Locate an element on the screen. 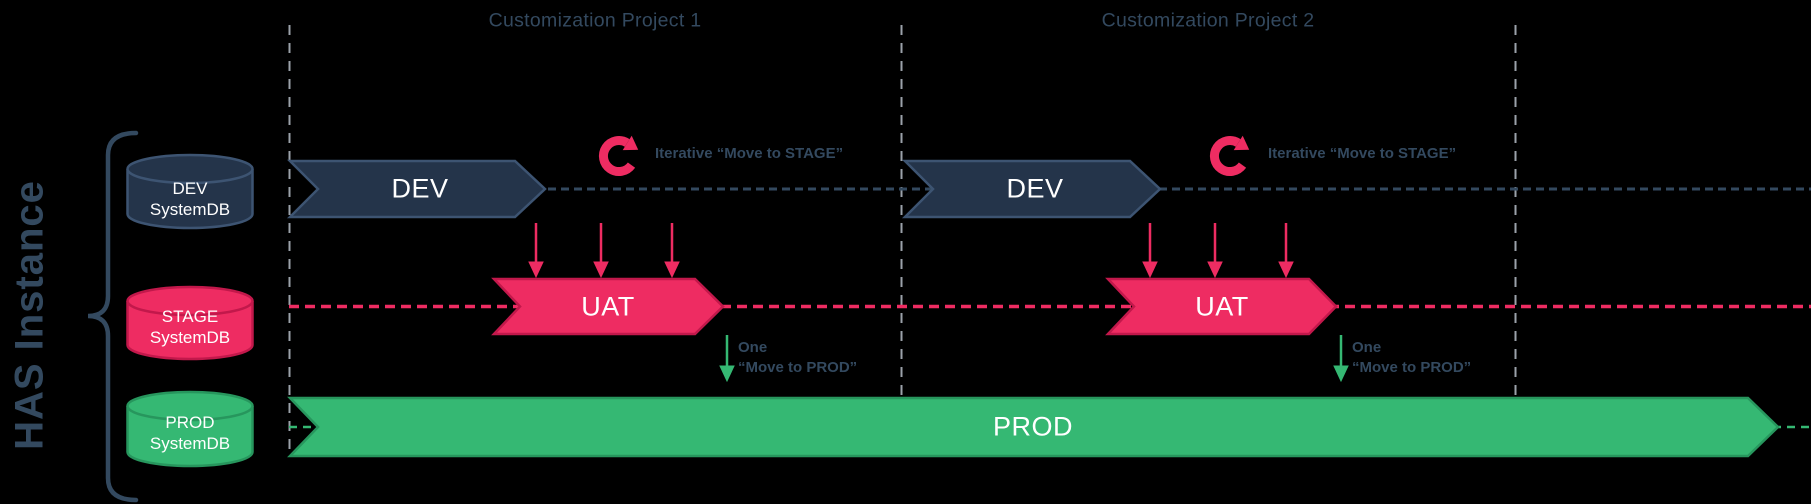 The image size is (1811, 504). prod-bar-arrow is located at coordinates (1033, 427).